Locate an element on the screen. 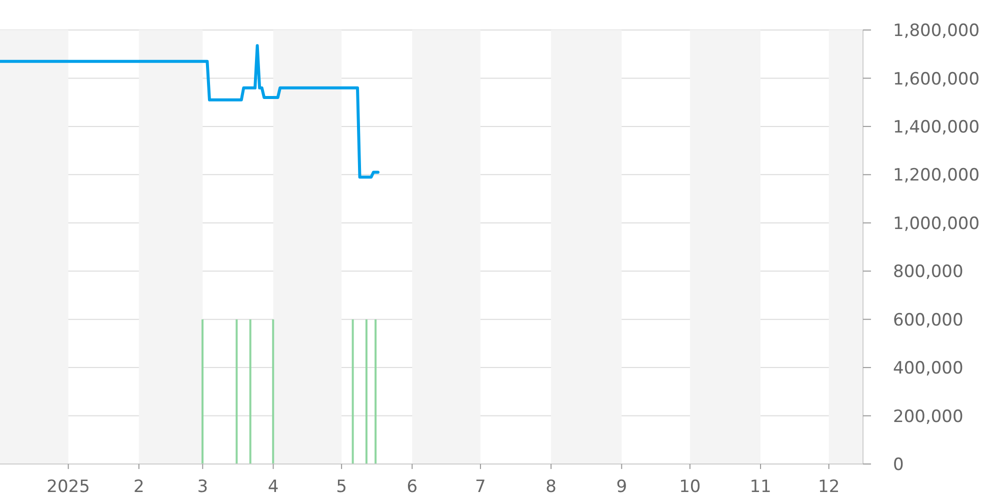 This screenshot has height=500, width=1000. x-tick-label: 3 is located at coordinates (202, 487).